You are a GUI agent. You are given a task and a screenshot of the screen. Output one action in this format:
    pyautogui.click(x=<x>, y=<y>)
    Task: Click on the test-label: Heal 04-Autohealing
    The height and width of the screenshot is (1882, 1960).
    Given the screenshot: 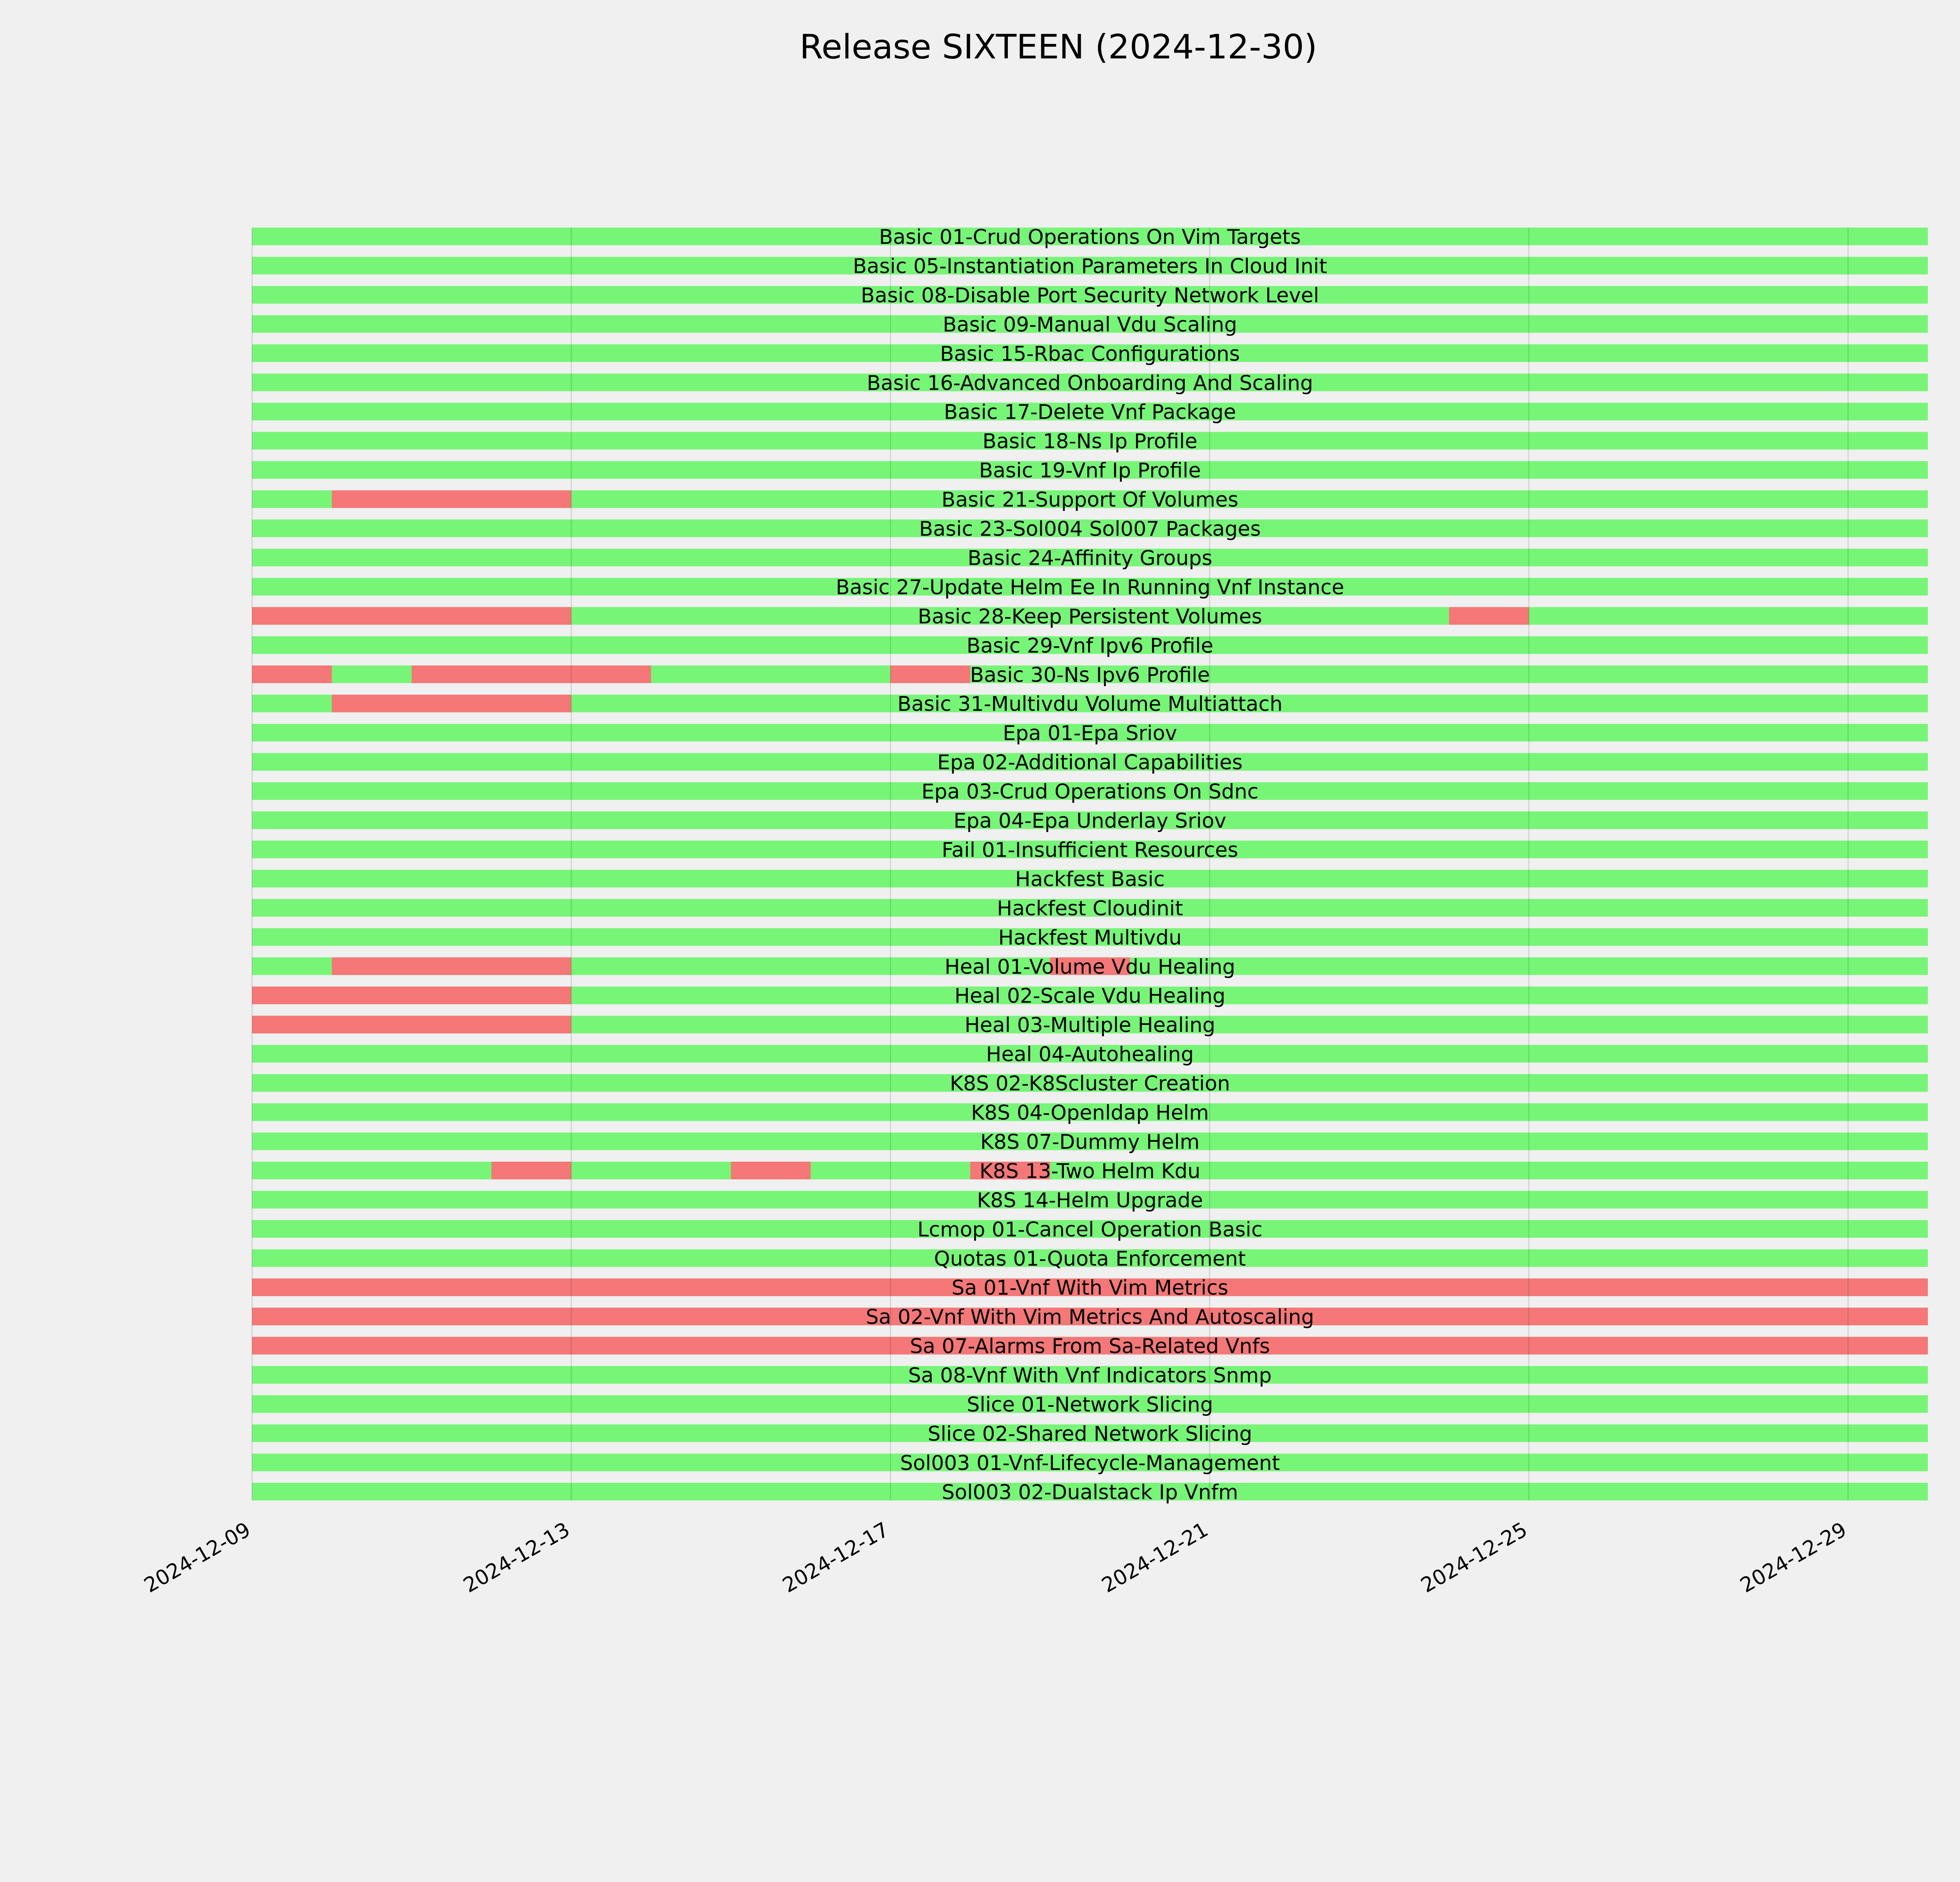 What is the action you would take?
    pyautogui.click(x=1090, y=1054)
    